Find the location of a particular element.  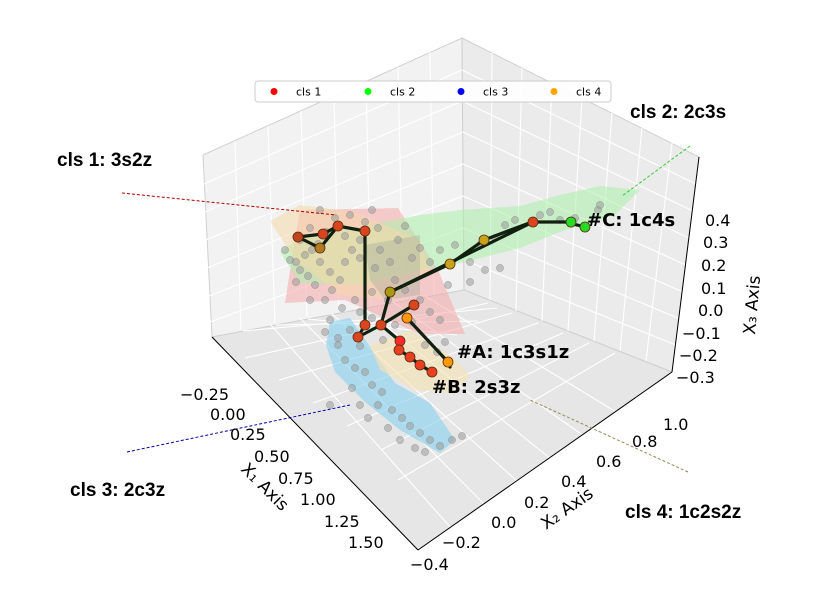

legend-box is located at coordinates (433, 91).